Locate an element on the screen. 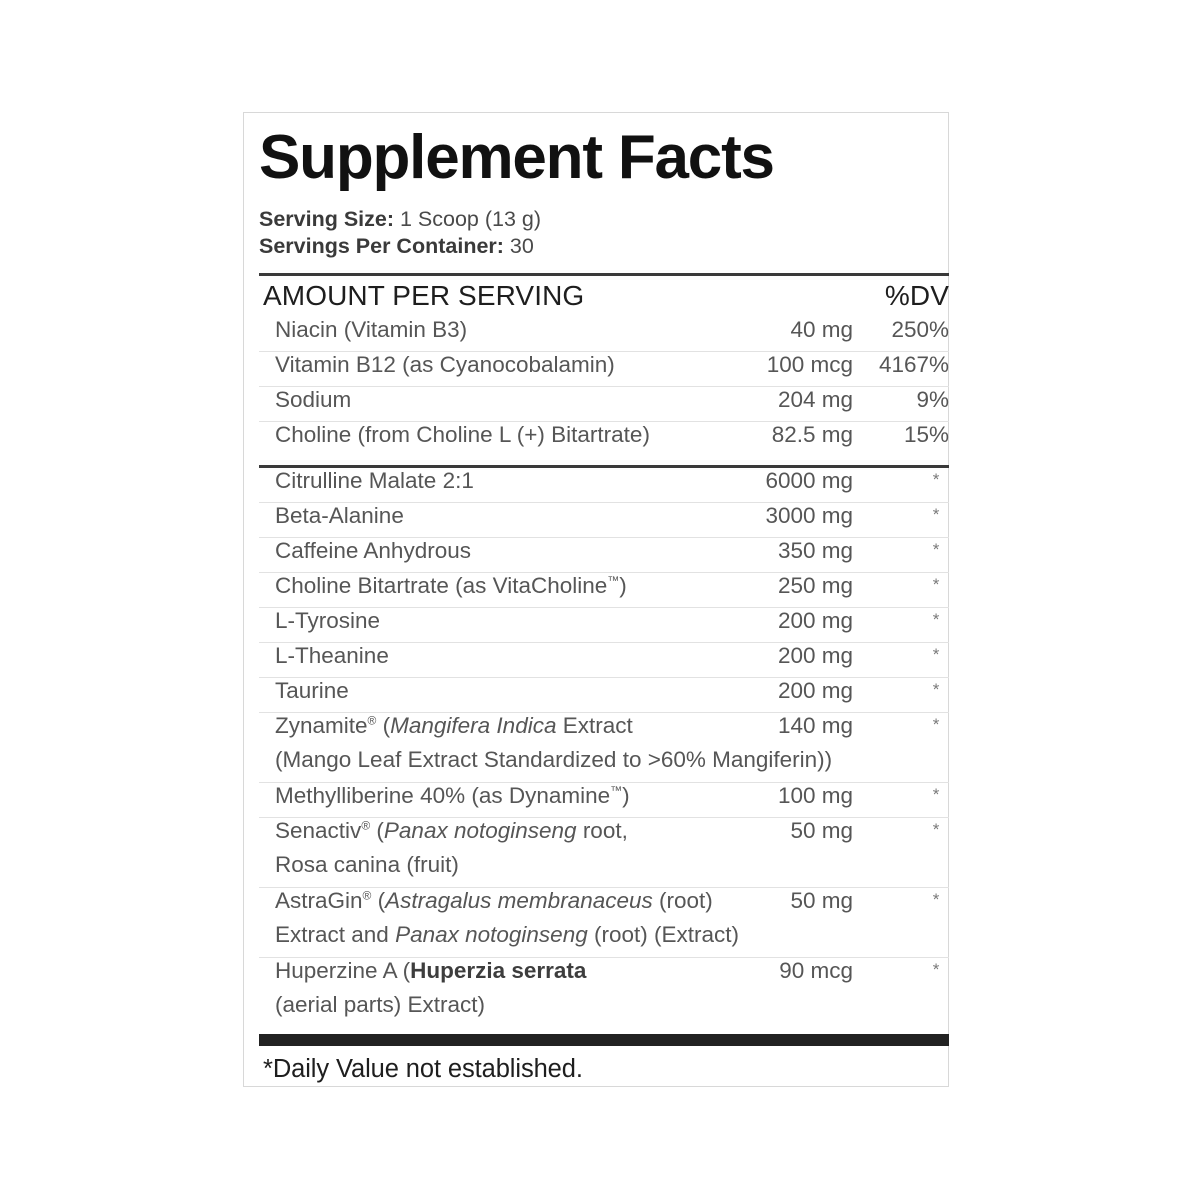 Image resolution: width=1200 pixels, height=1200 pixels. table-row: Niacin (Vitamin B3) 40 mg 250% is located at coordinates (604, 334).